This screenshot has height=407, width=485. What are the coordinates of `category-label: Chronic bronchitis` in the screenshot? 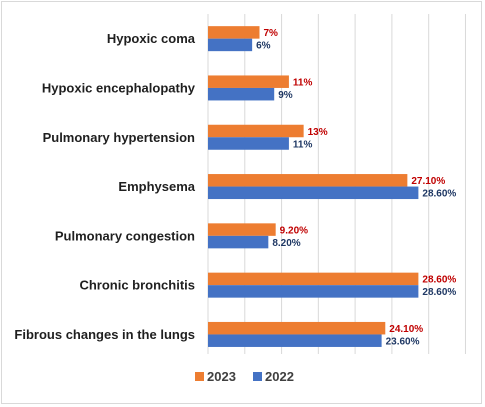 It's located at (137, 285).